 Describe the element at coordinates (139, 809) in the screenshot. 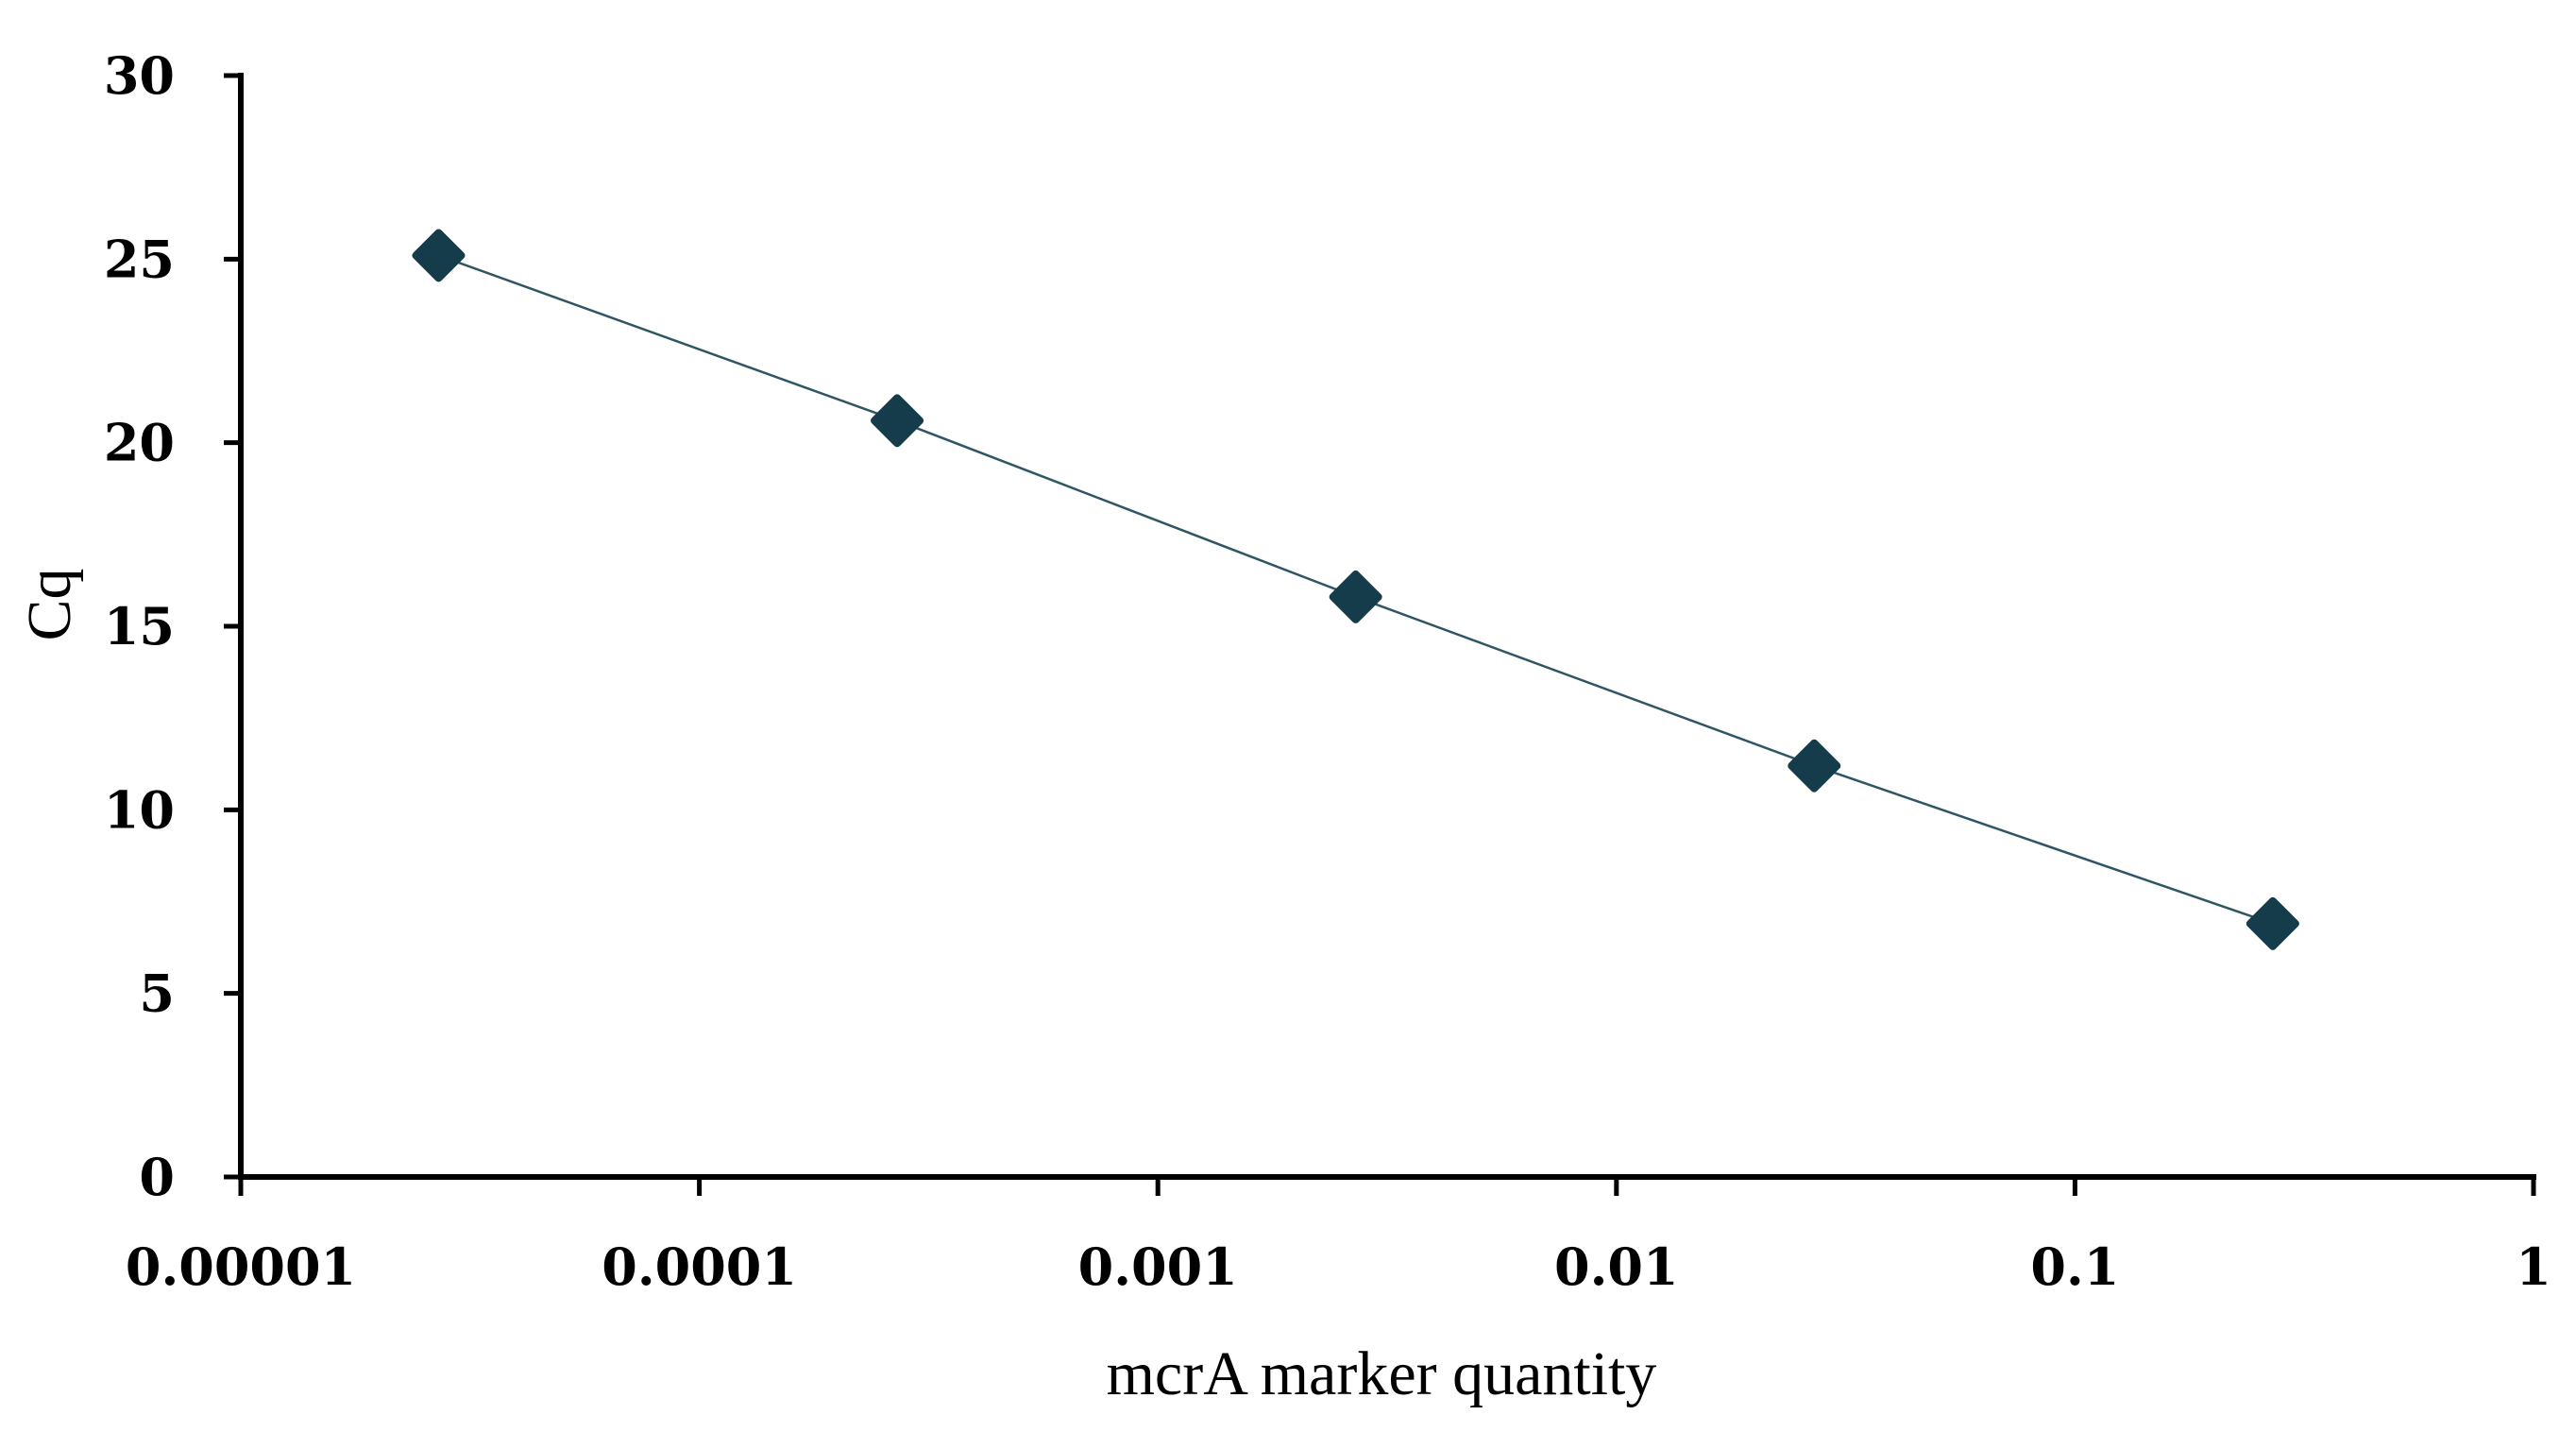

I see `y-tick-label-10: 10` at that location.